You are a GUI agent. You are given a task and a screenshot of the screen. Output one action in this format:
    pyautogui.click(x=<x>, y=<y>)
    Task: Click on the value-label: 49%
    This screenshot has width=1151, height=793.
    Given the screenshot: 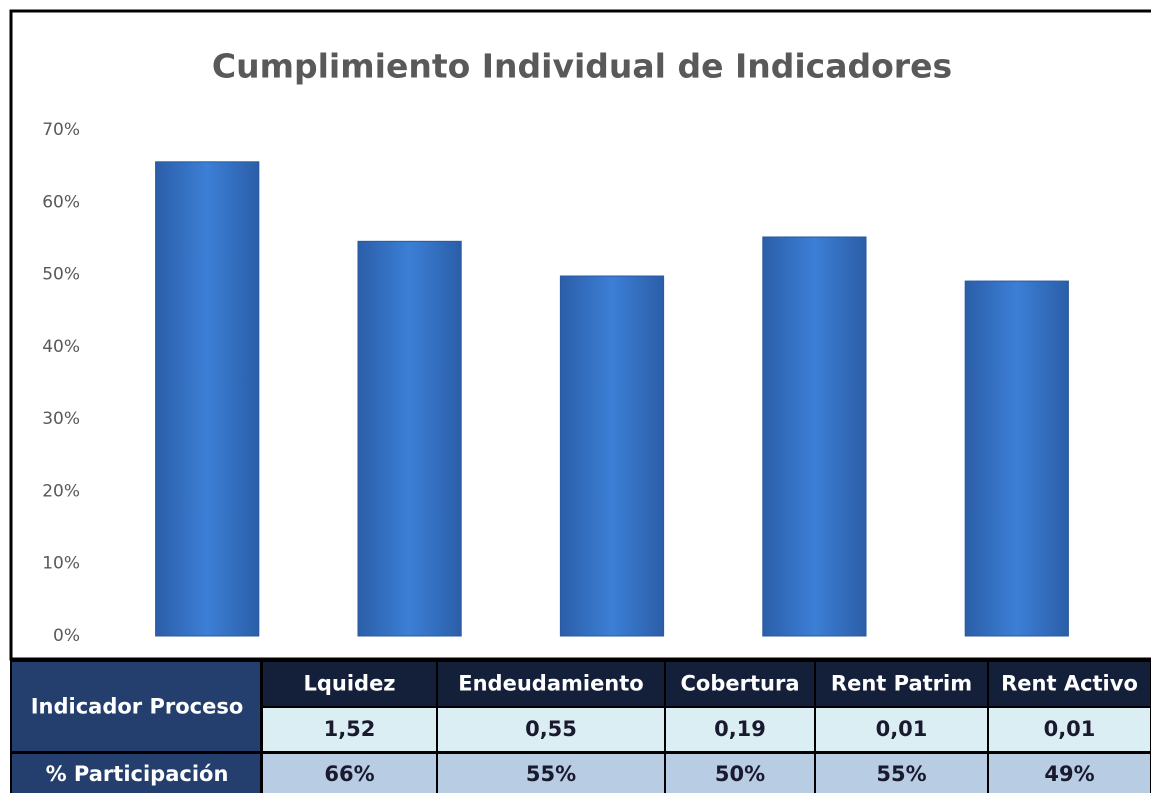 What is the action you would take?
    pyautogui.click(x=1069, y=774)
    